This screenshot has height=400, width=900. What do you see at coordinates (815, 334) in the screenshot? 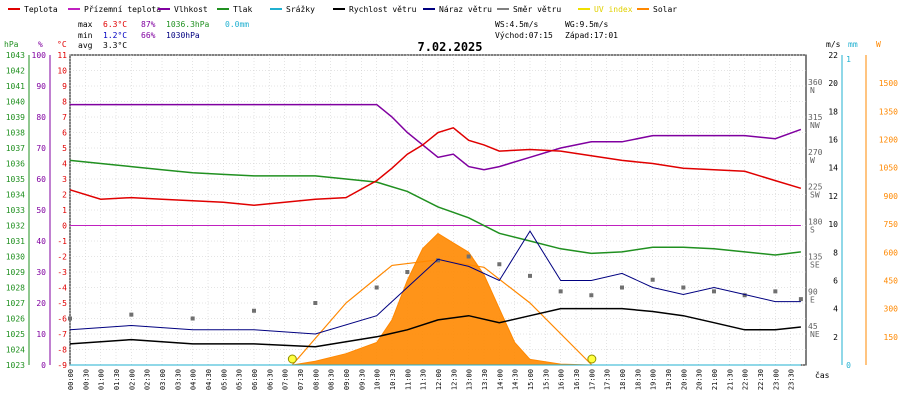
I see `tick-label-direction: NE` at bounding box center [815, 334].